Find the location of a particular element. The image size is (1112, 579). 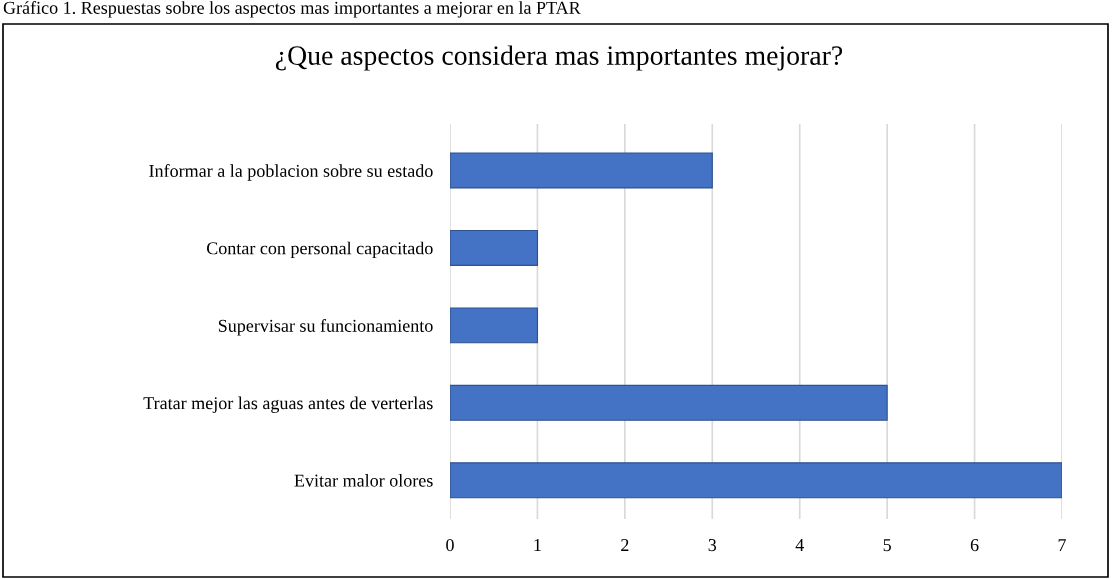

y-tick-label: Contar con personal capacitado is located at coordinates (319, 250).